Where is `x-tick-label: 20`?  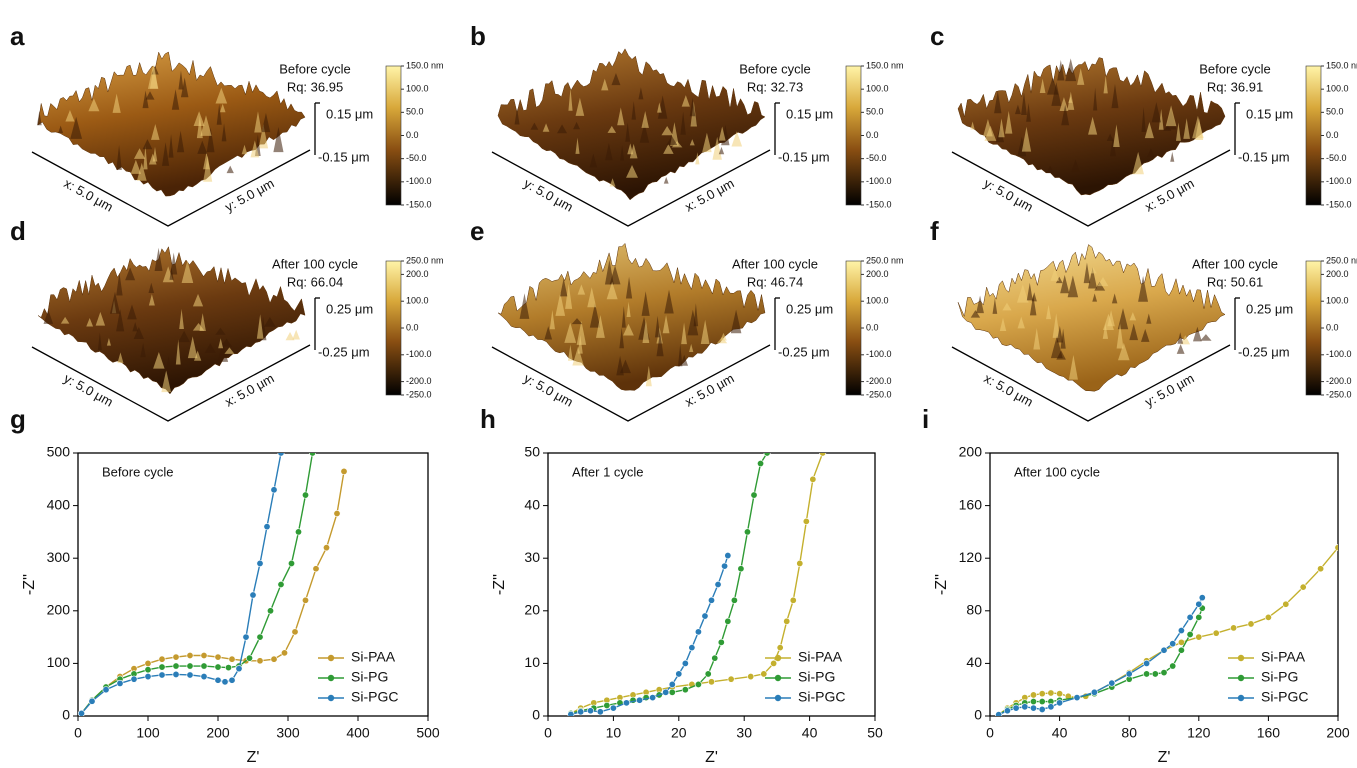
x-tick-label: 20 is located at coordinates (679, 733).